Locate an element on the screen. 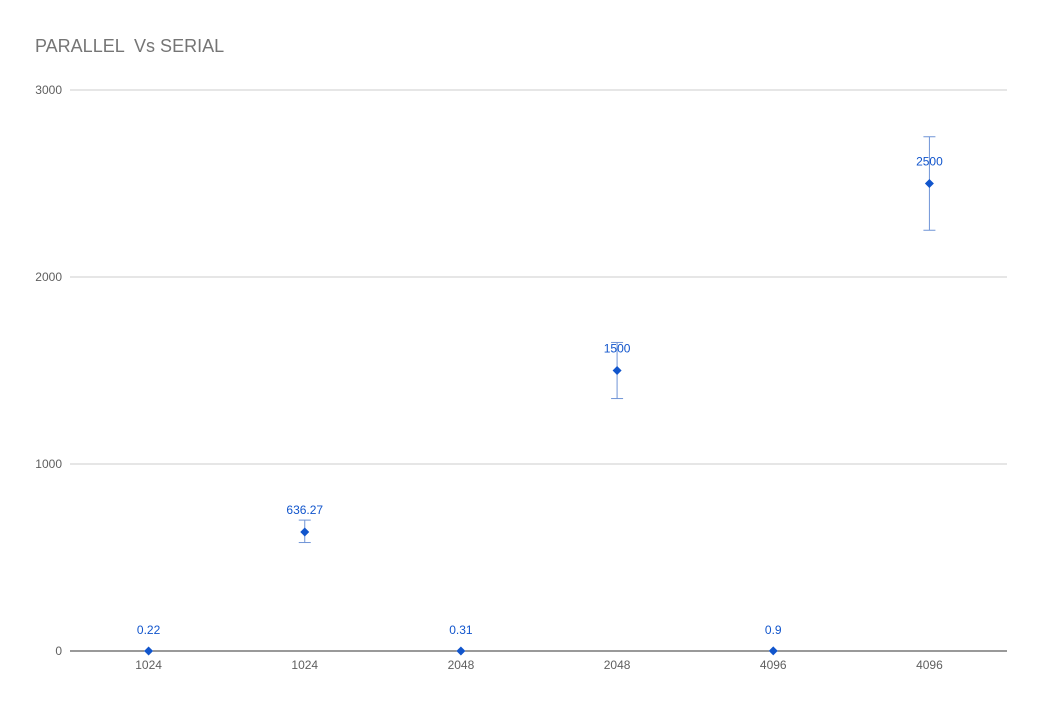 Image resolution: width=1043 pixels, height=708 pixels. data-label: 1500 is located at coordinates (617, 349).